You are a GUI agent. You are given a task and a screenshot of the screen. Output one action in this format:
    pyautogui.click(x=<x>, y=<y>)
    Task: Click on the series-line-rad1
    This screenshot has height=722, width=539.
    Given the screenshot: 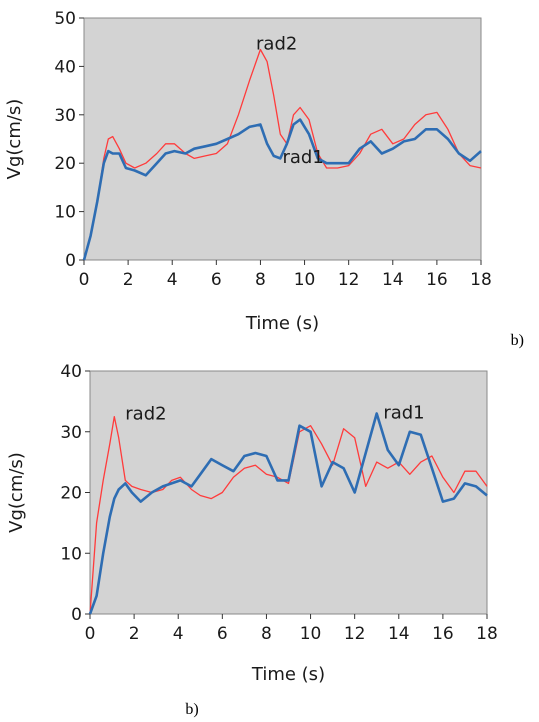 What is the action you would take?
    pyautogui.click(x=282, y=189)
    